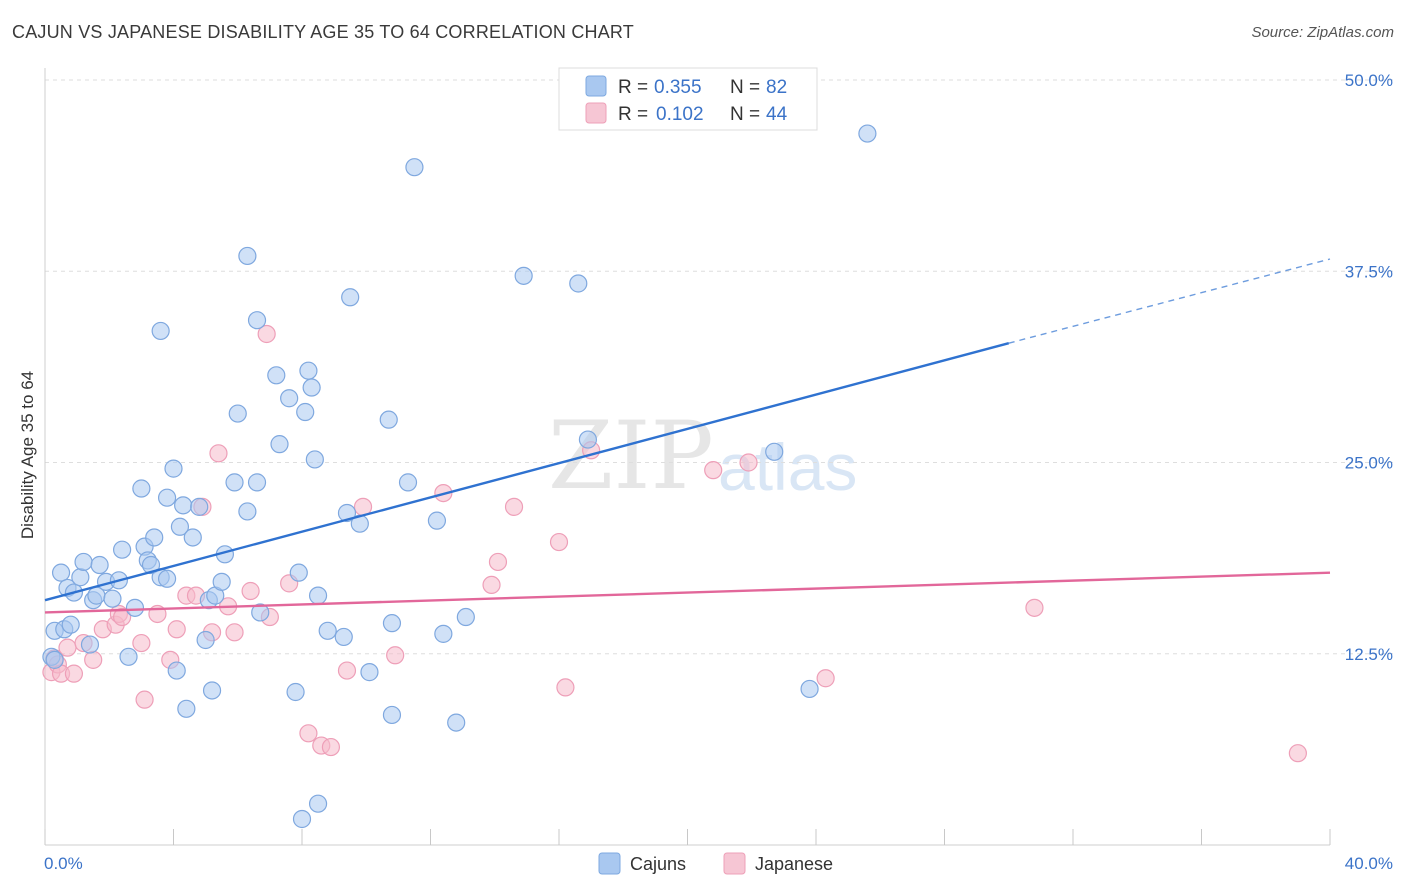  What do you see at coordinates (794, 864) in the screenshot?
I see `bottom-legend-label-japanese: Japanese` at bounding box center [794, 864].